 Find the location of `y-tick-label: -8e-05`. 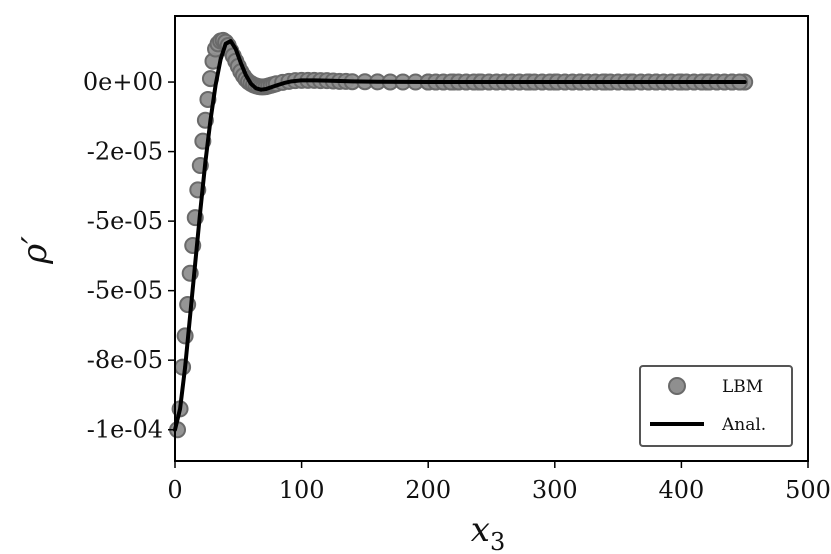

y-tick-label: -8e-05 is located at coordinates (125, 360).